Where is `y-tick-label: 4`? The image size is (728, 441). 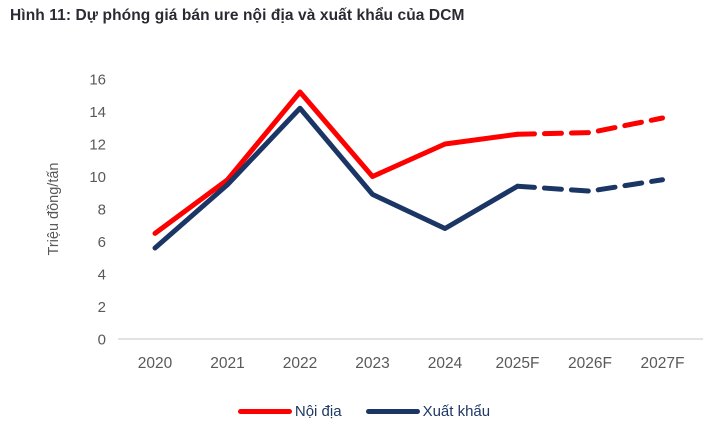 y-tick-label: 4 is located at coordinates (102, 275).